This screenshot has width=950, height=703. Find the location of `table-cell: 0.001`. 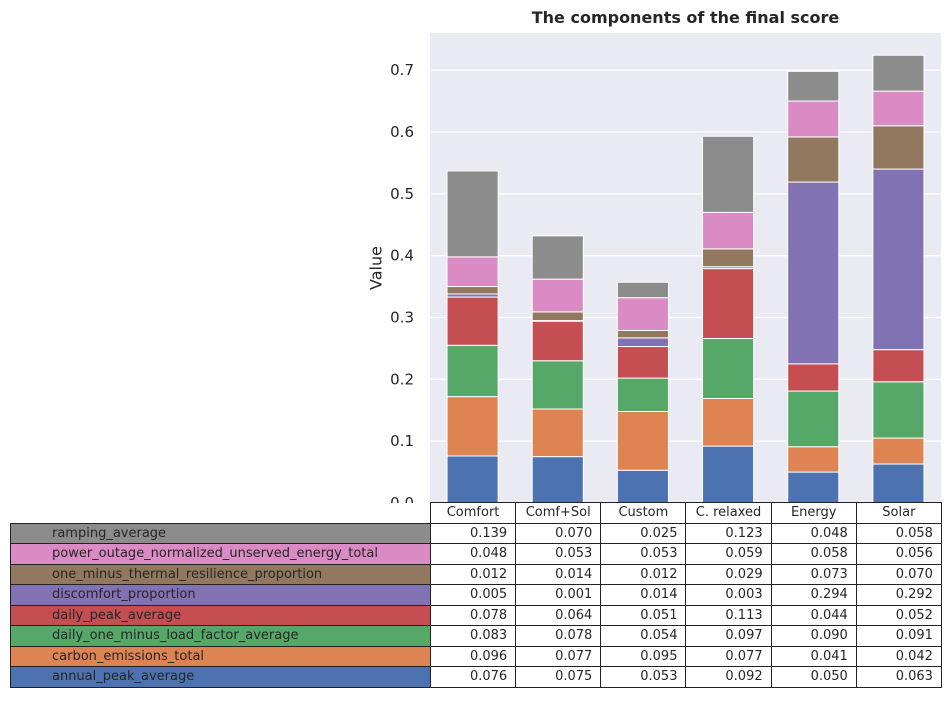

table-cell: 0.001 is located at coordinates (558, 595).